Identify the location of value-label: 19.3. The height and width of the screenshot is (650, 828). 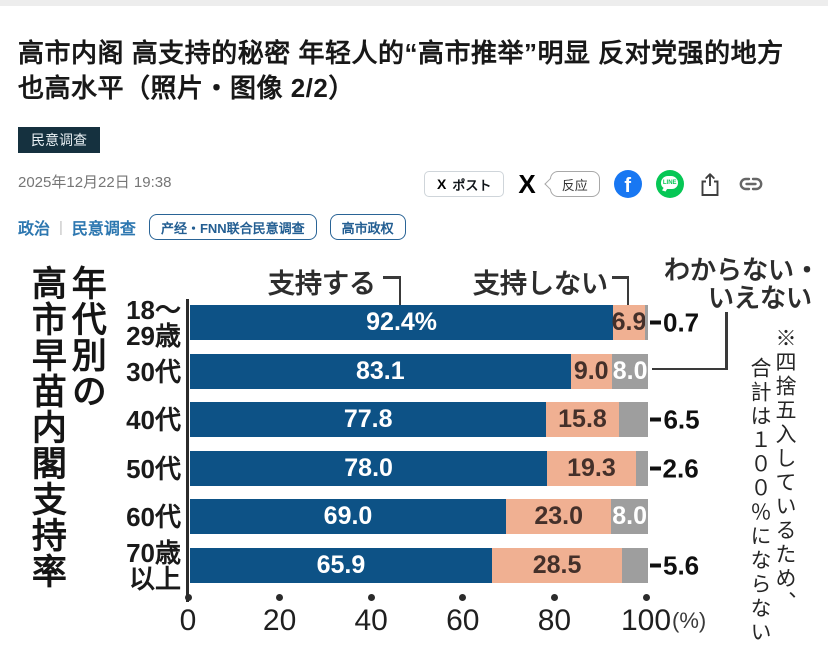
(591, 468).